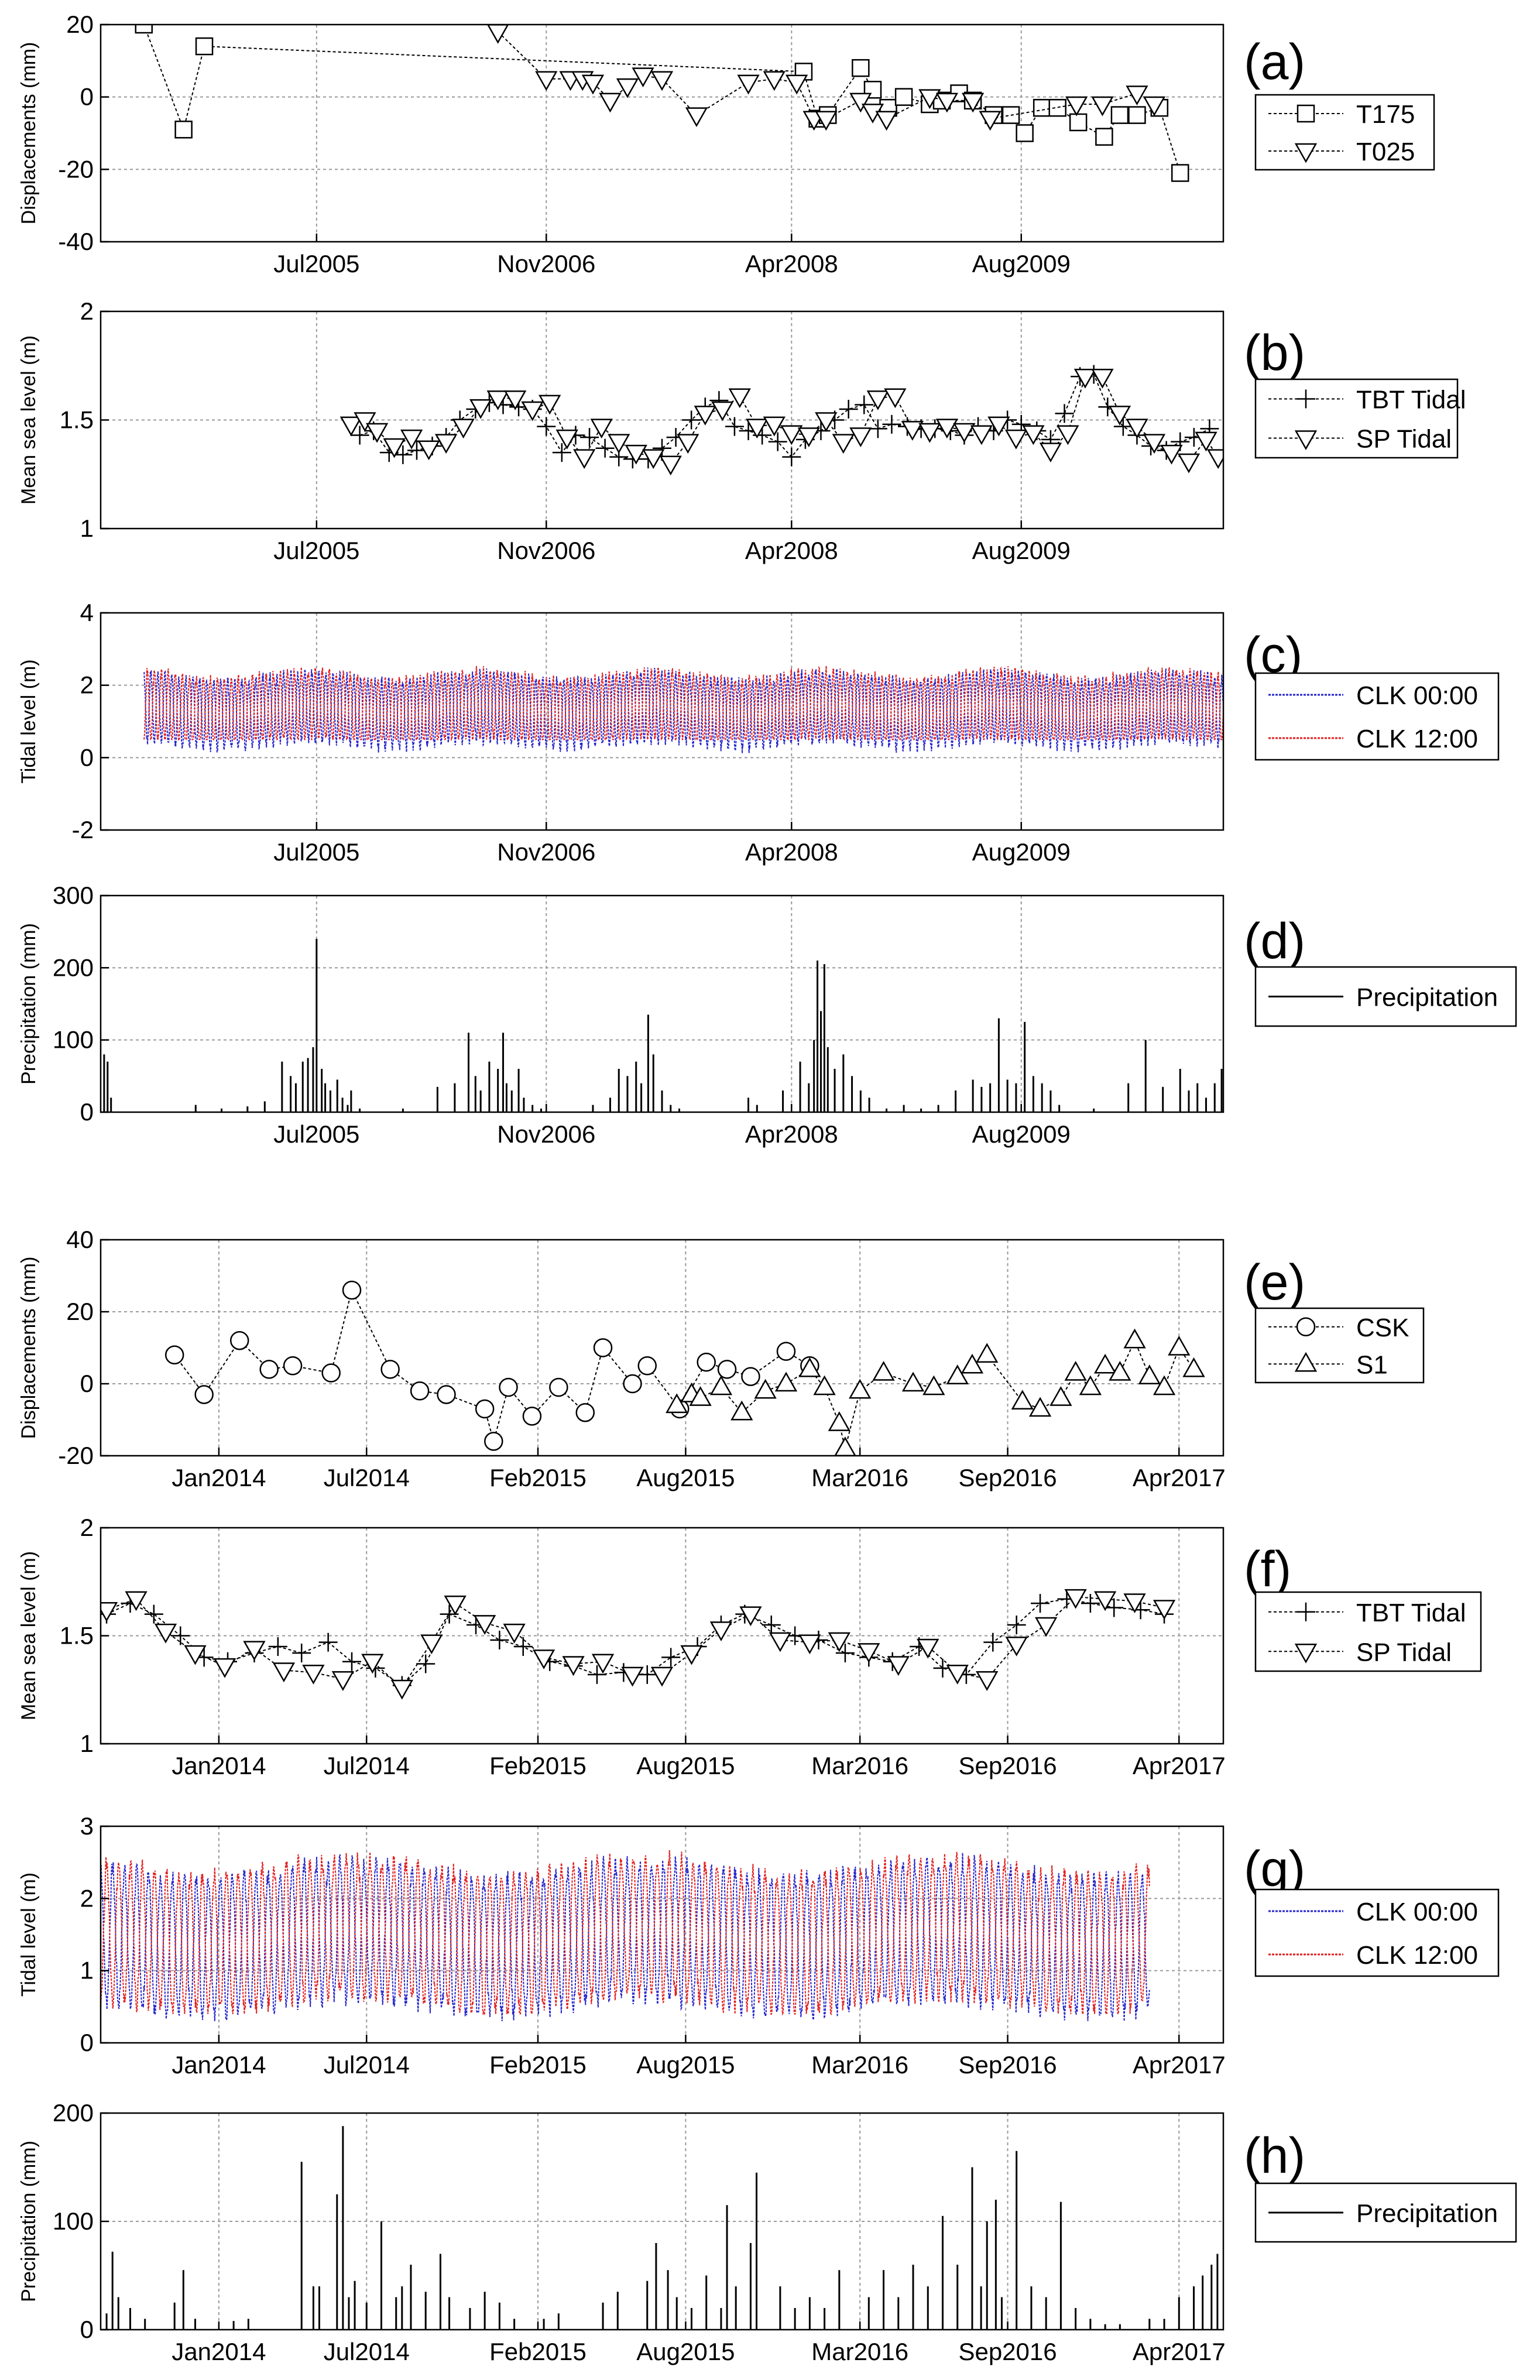  Describe the element at coordinates (87, 528) in the screenshot. I see `y-tick-label: 1` at that location.